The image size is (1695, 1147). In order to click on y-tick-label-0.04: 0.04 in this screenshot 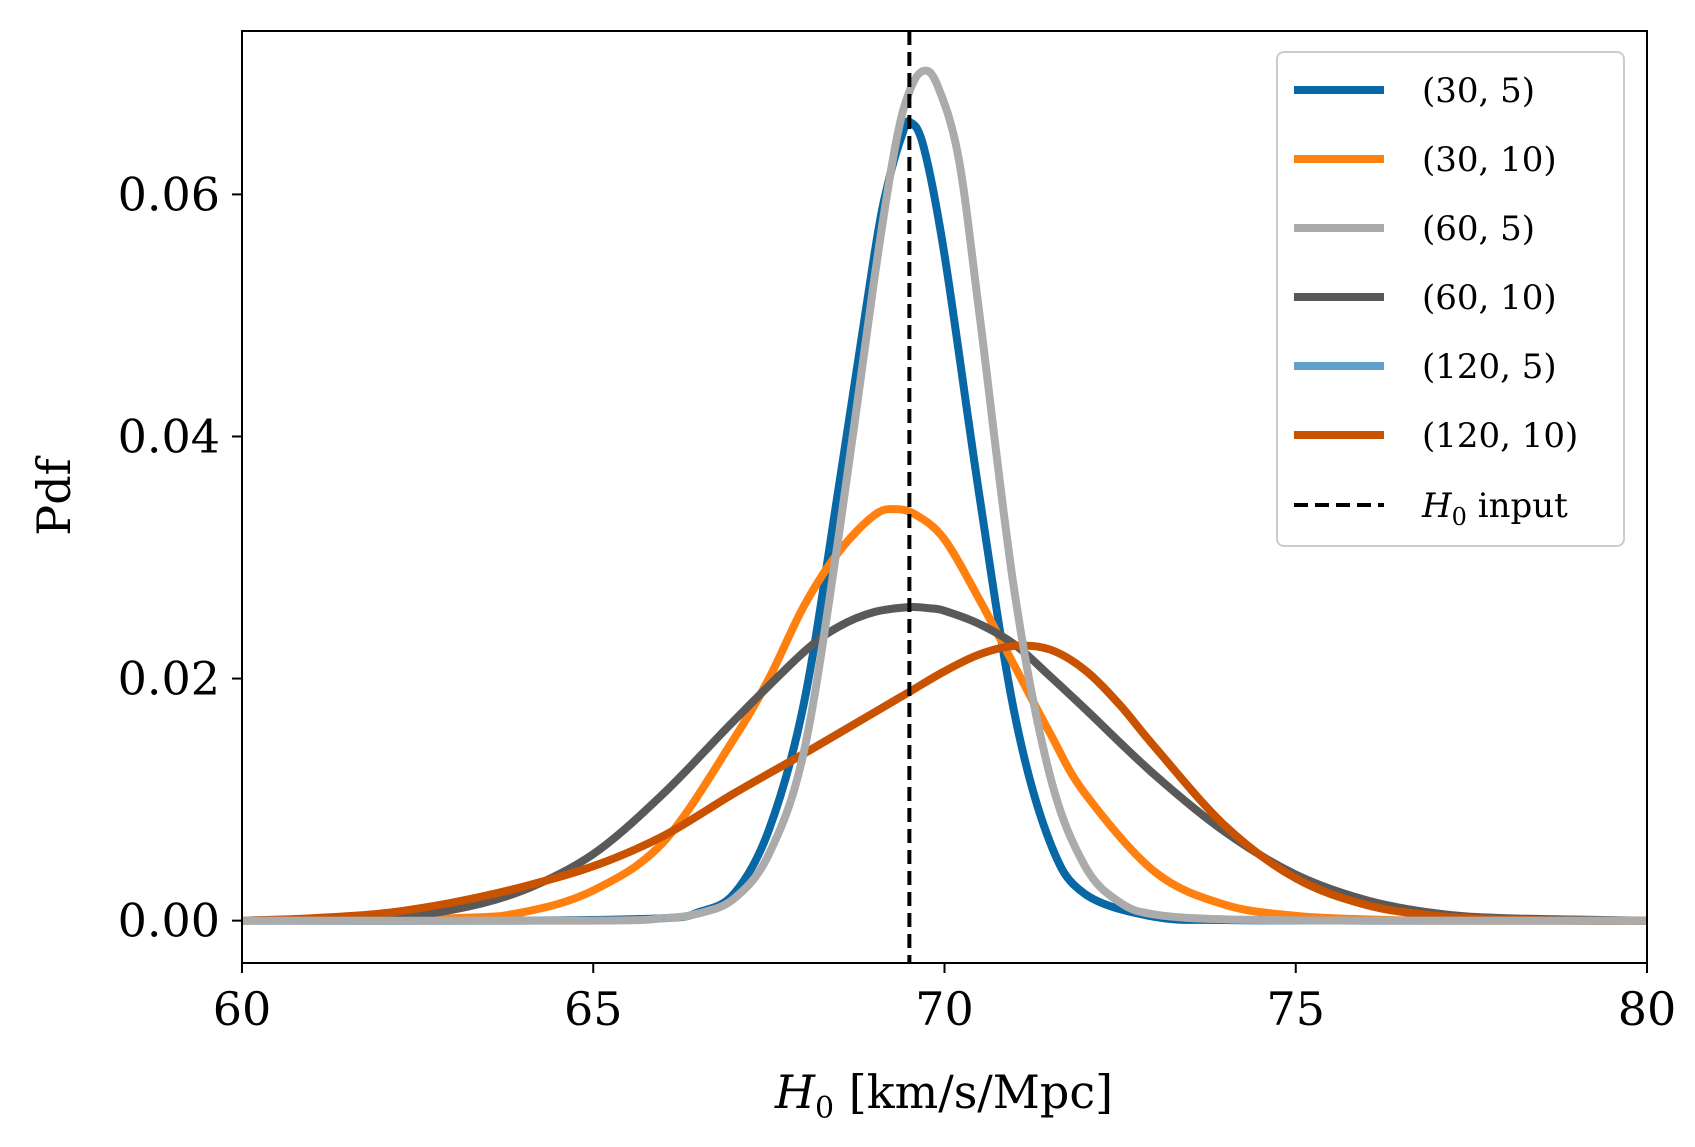, I will do `click(169, 436)`.